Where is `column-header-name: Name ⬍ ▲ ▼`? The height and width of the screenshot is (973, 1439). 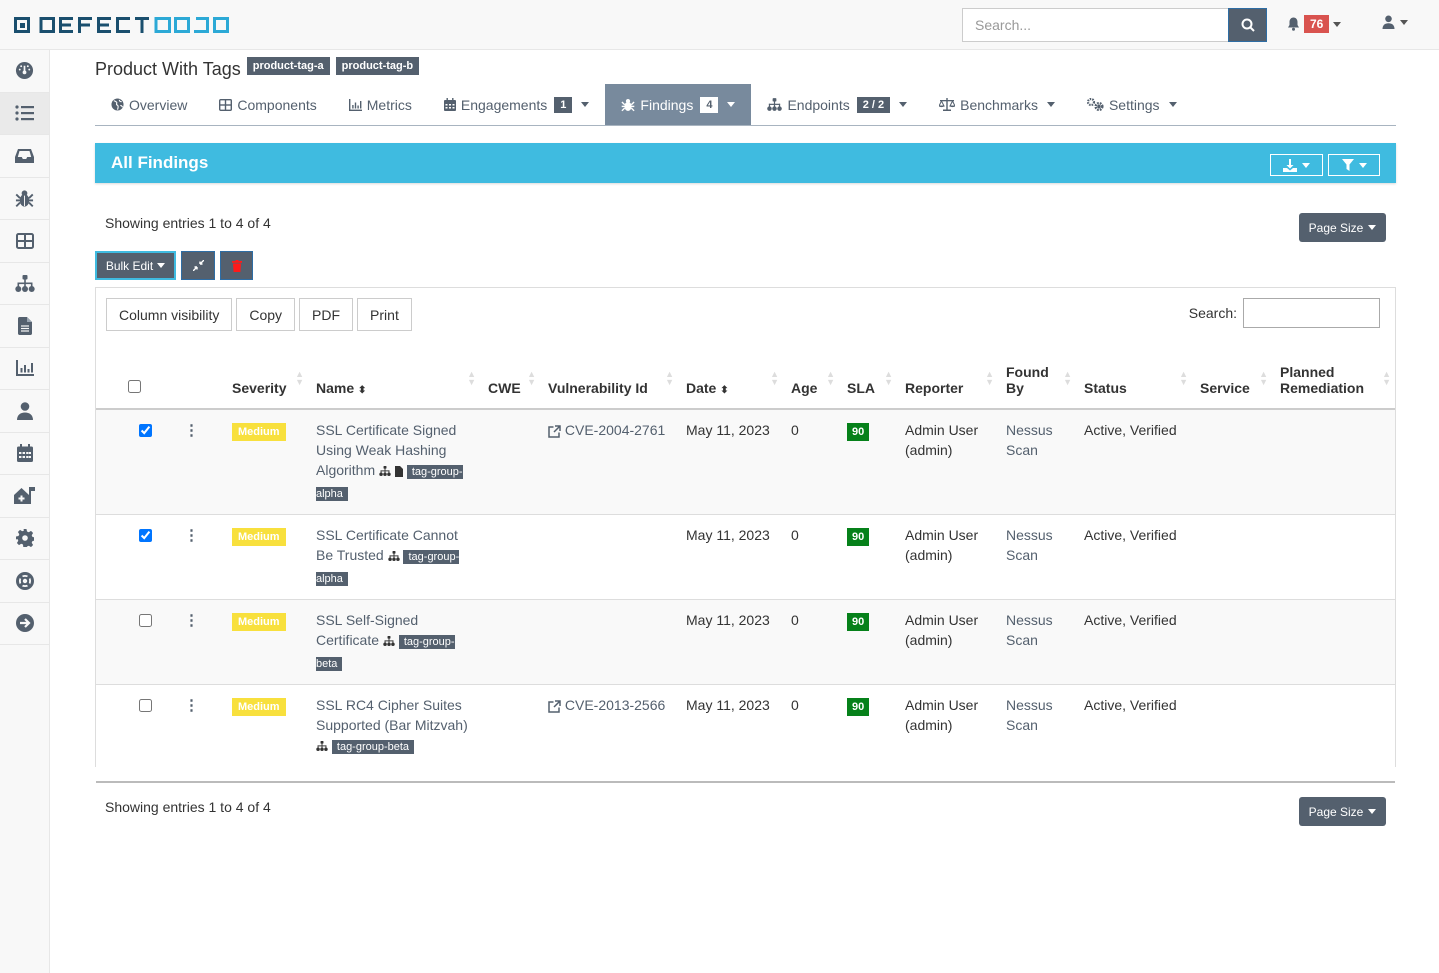 column-header-name: Name ⬍ ▲ ▼ is located at coordinates (394, 379).